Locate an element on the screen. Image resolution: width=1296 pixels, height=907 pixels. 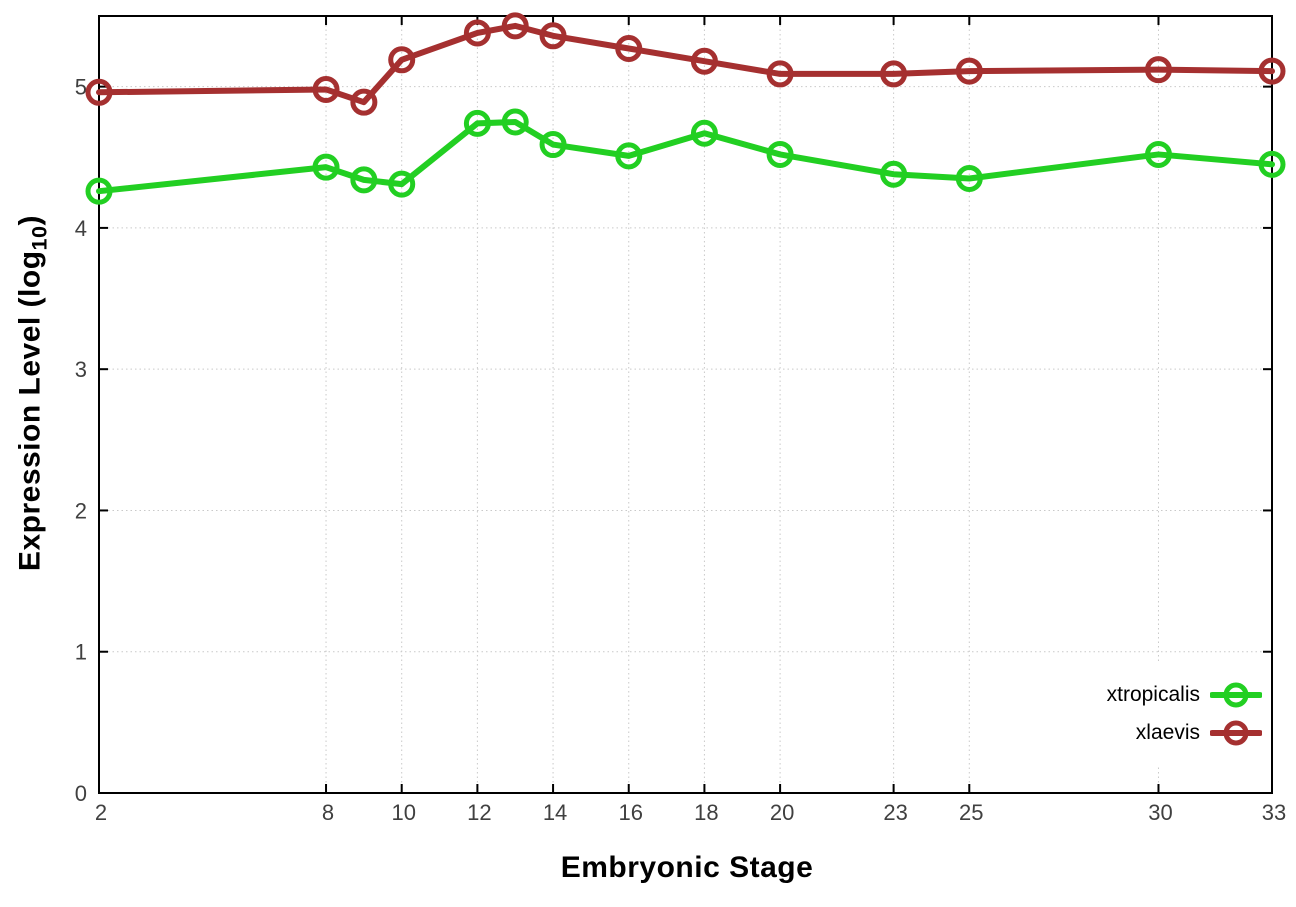
legend-sample-marker-xlaevis is located at coordinates (1236, 733).